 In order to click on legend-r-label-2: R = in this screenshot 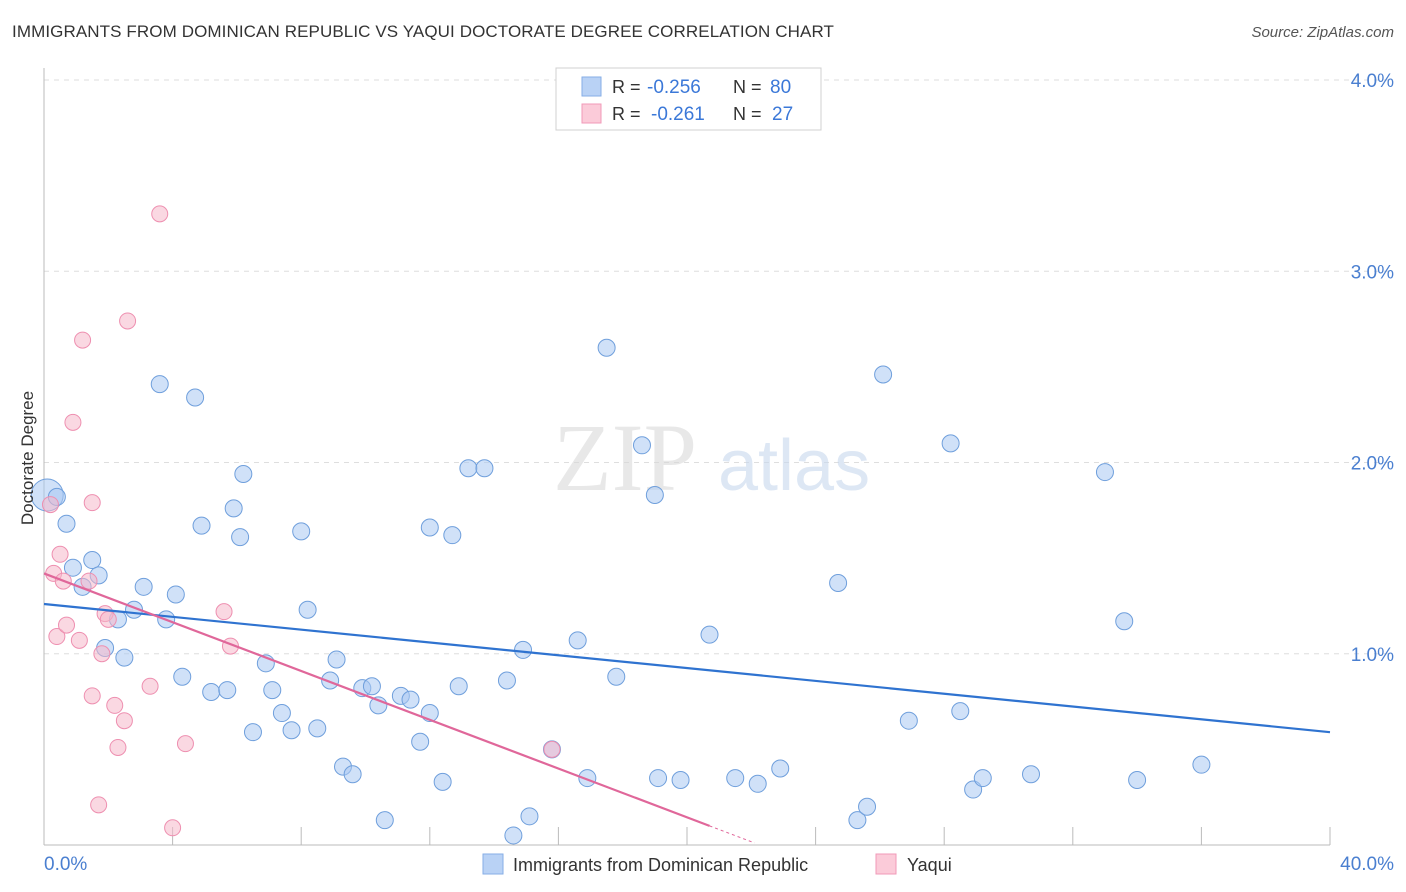, I will do `click(626, 114)`.